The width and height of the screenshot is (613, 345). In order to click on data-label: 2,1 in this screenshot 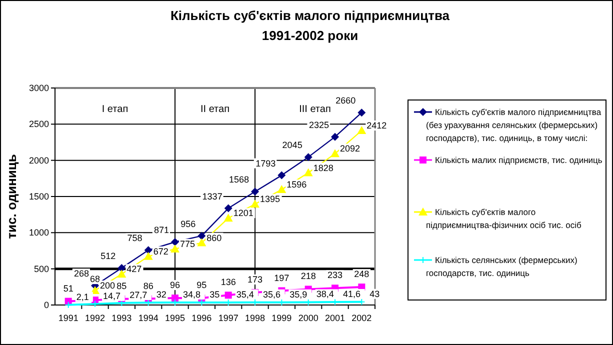, I will do `click(82, 297)`.